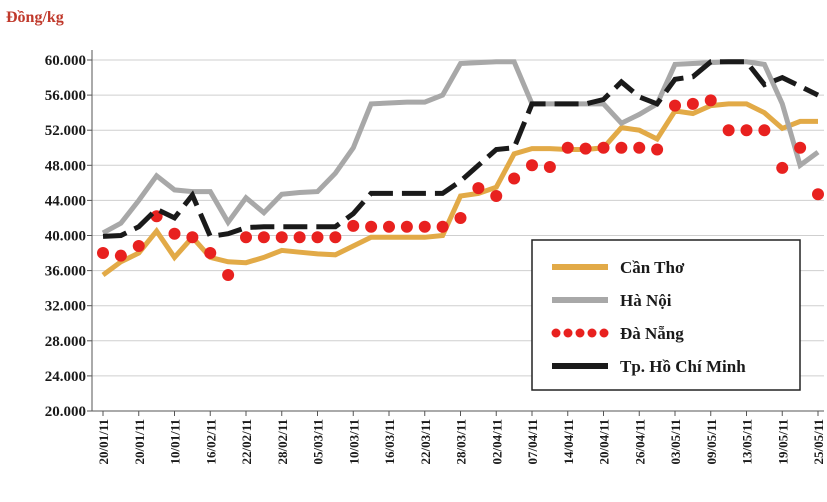 This screenshot has height=502, width=827. What do you see at coordinates (652, 333) in the screenshot?
I see `legend-label: Đà Nẵng` at bounding box center [652, 333].